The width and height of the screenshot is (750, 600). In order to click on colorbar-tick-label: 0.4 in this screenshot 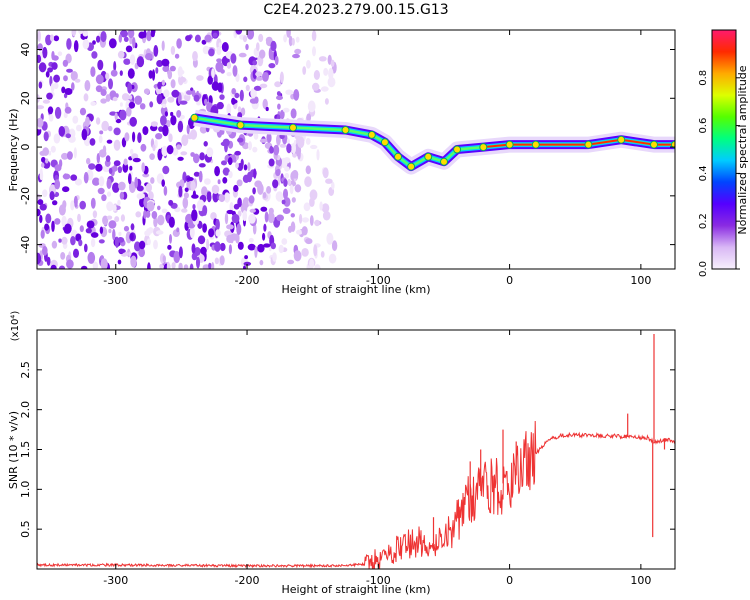, I will do `click(703, 173)`.